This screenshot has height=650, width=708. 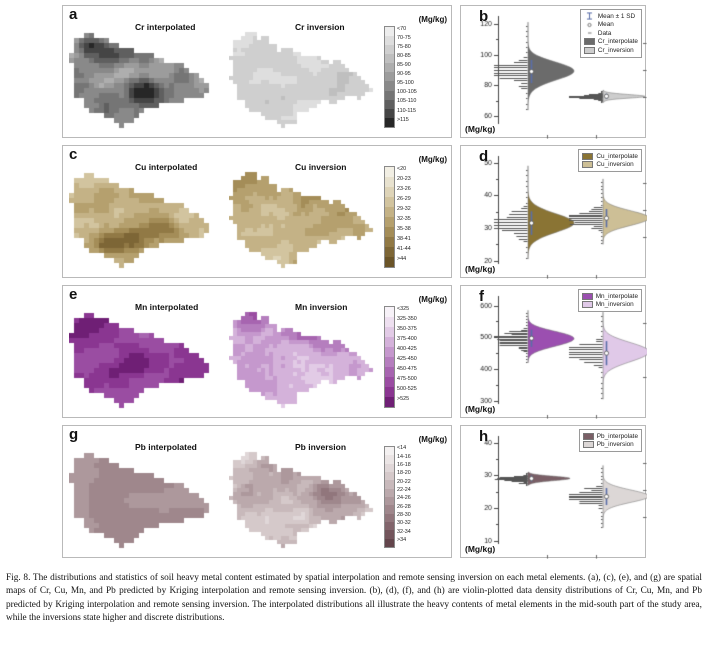 What do you see at coordinates (73, 294) in the screenshot?
I see `panel-letter-e: e` at bounding box center [73, 294].